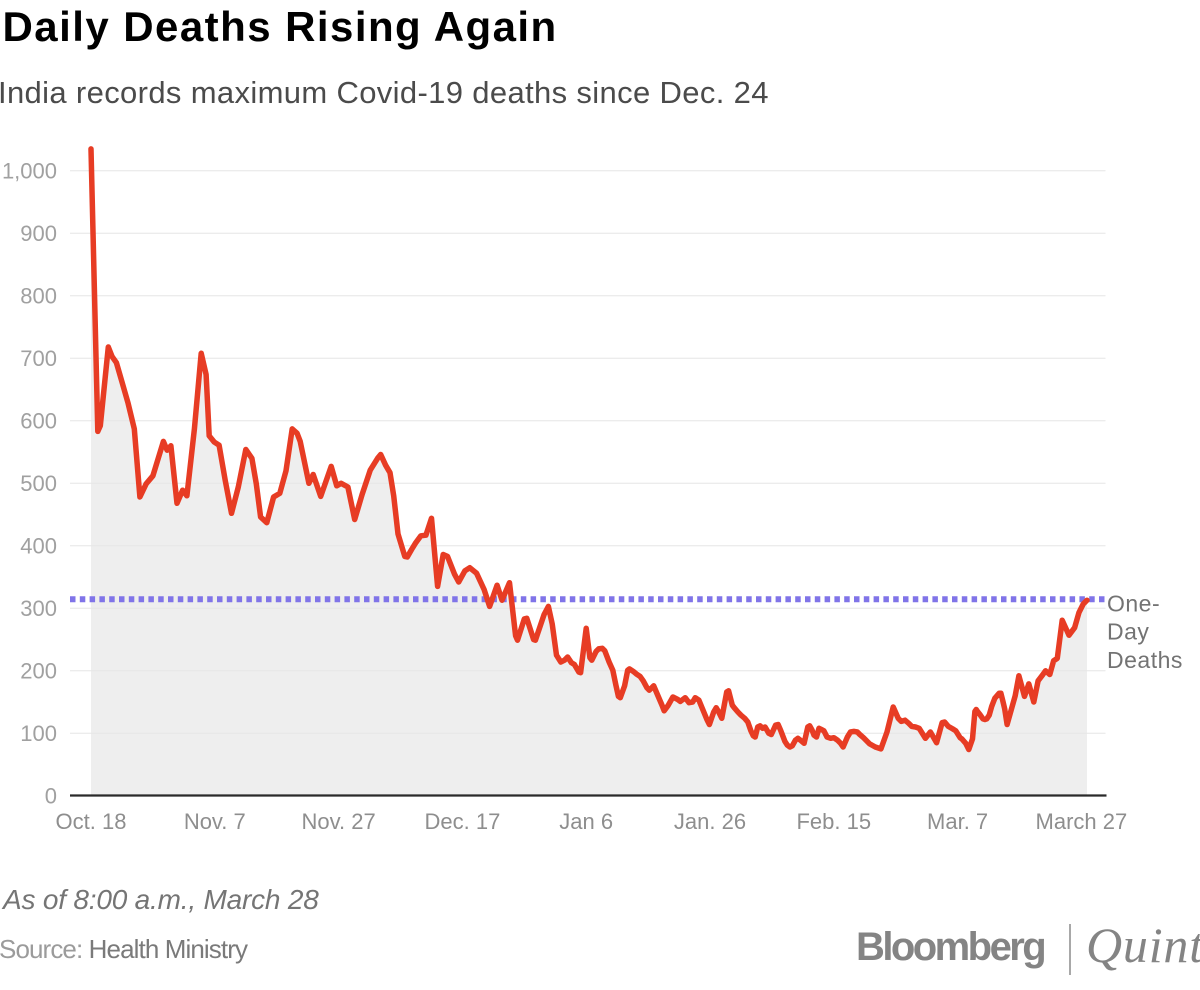  I want to click on svg-text: One-, so click(1133, 604).